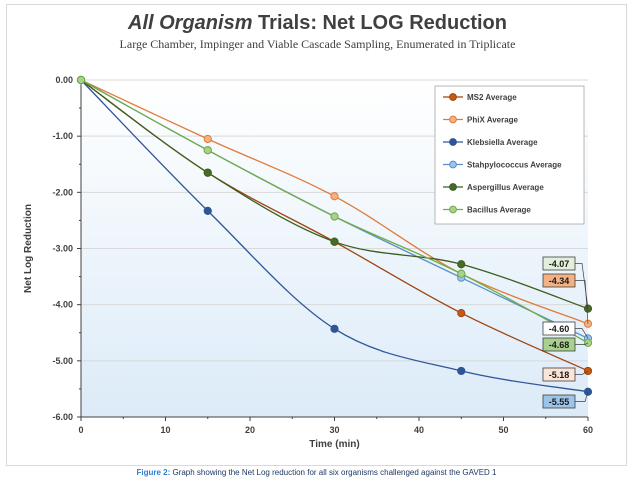 The image size is (633, 484). I want to click on x-axis-title: Time (min), so click(334, 444).